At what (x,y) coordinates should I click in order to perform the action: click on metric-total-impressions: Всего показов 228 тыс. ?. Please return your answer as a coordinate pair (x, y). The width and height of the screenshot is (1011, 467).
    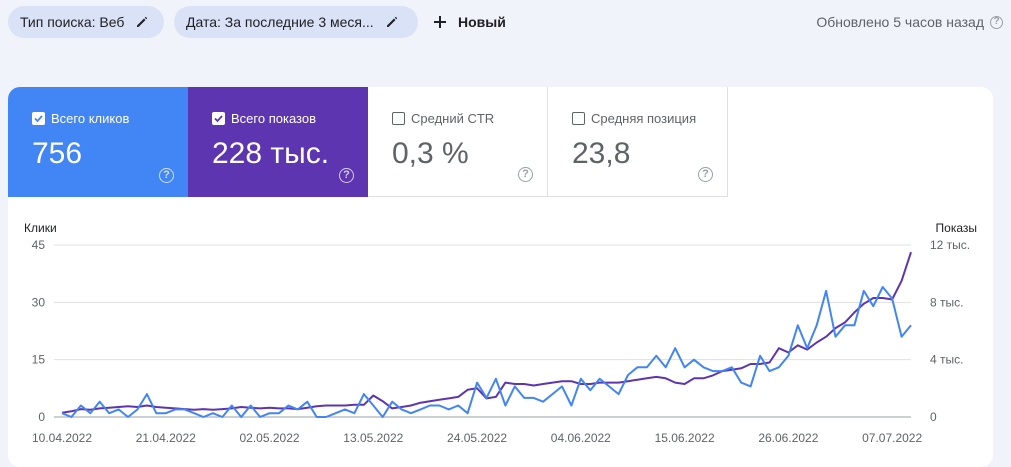
    Looking at the image, I should click on (278, 142).